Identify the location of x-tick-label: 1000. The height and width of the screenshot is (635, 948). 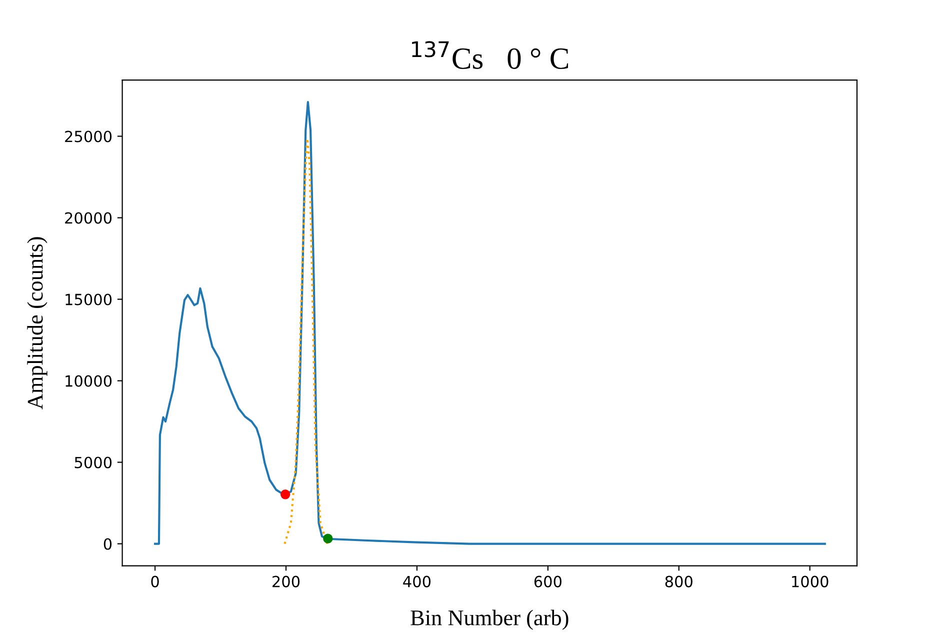
(810, 582).